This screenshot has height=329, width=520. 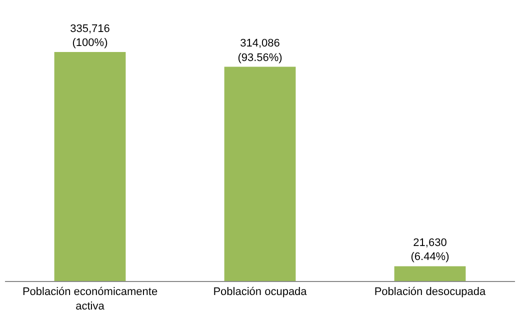 What do you see at coordinates (260, 292) in the screenshot?
I see `x-tick-label: Población ocupada` at bounding box center [260, 292].